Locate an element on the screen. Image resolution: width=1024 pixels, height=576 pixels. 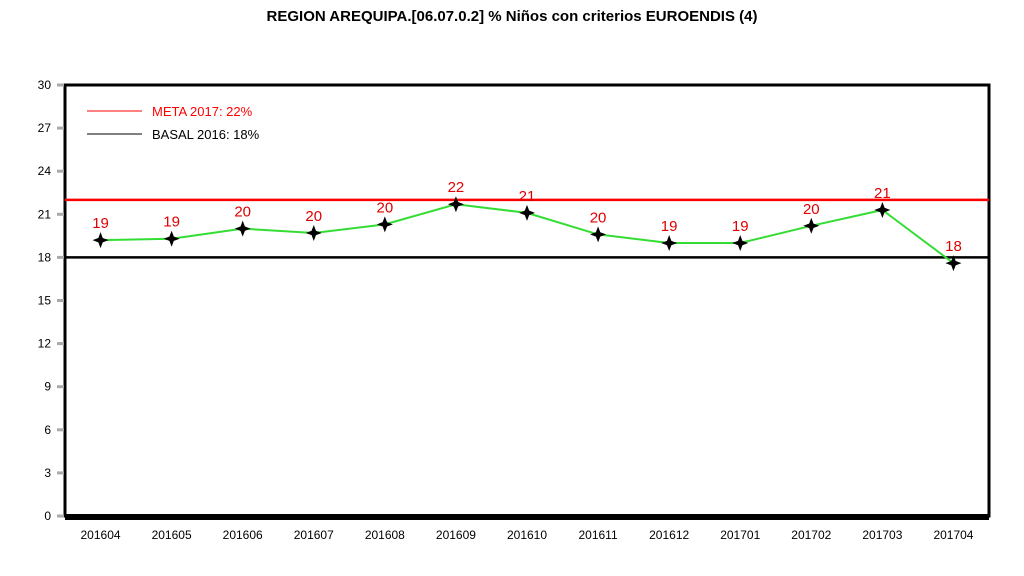
legend-entry: BASAL 2016: 18% is located at coordinates (206, 134).